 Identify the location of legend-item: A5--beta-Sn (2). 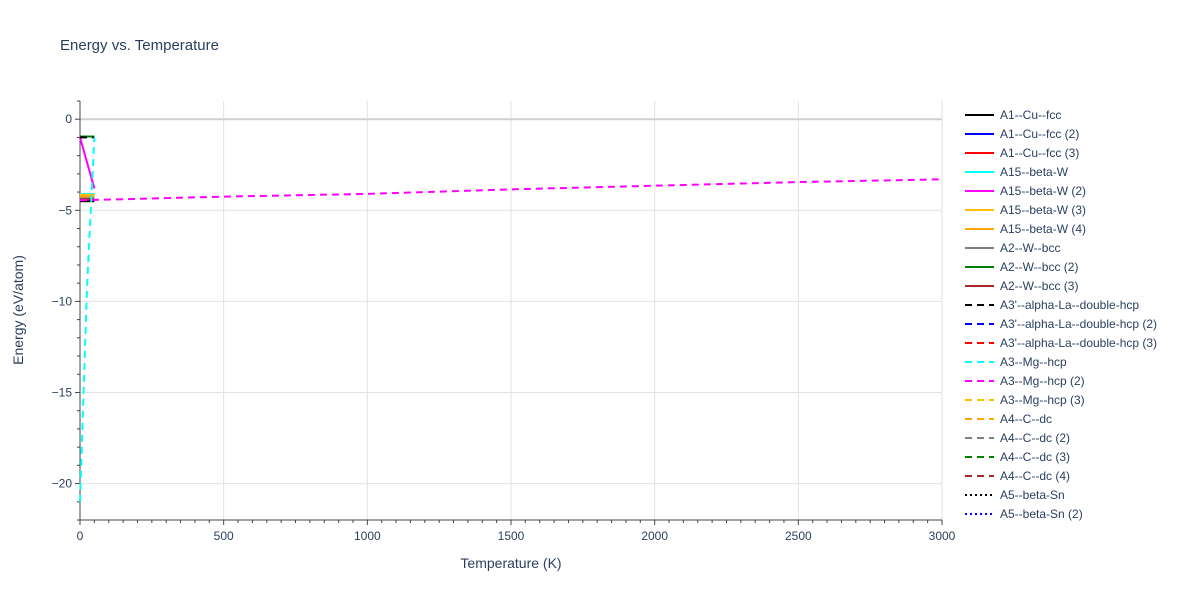
(1024, 514).